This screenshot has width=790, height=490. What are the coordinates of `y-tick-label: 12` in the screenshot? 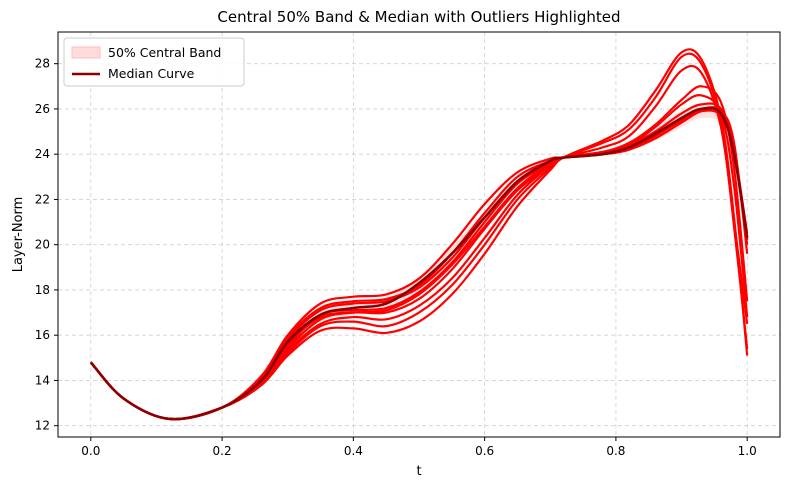 It's located at (42, 426).